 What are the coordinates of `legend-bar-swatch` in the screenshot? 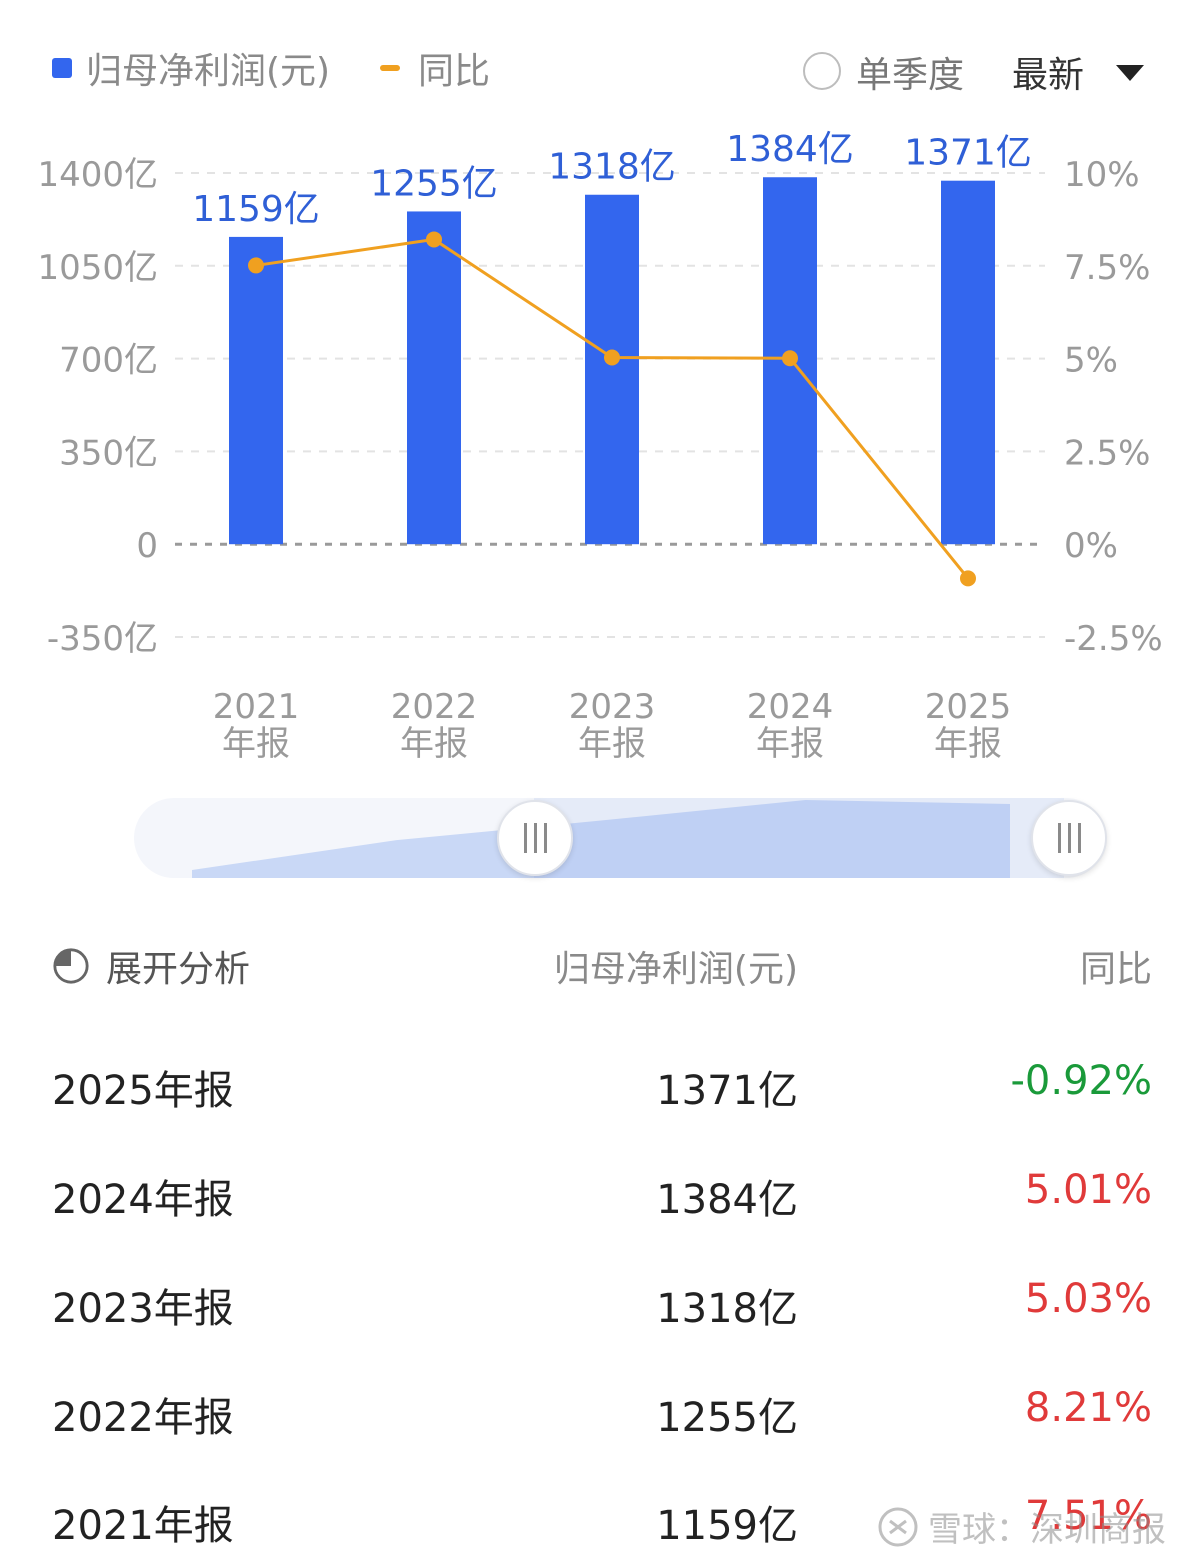 It's located at (62, 68).